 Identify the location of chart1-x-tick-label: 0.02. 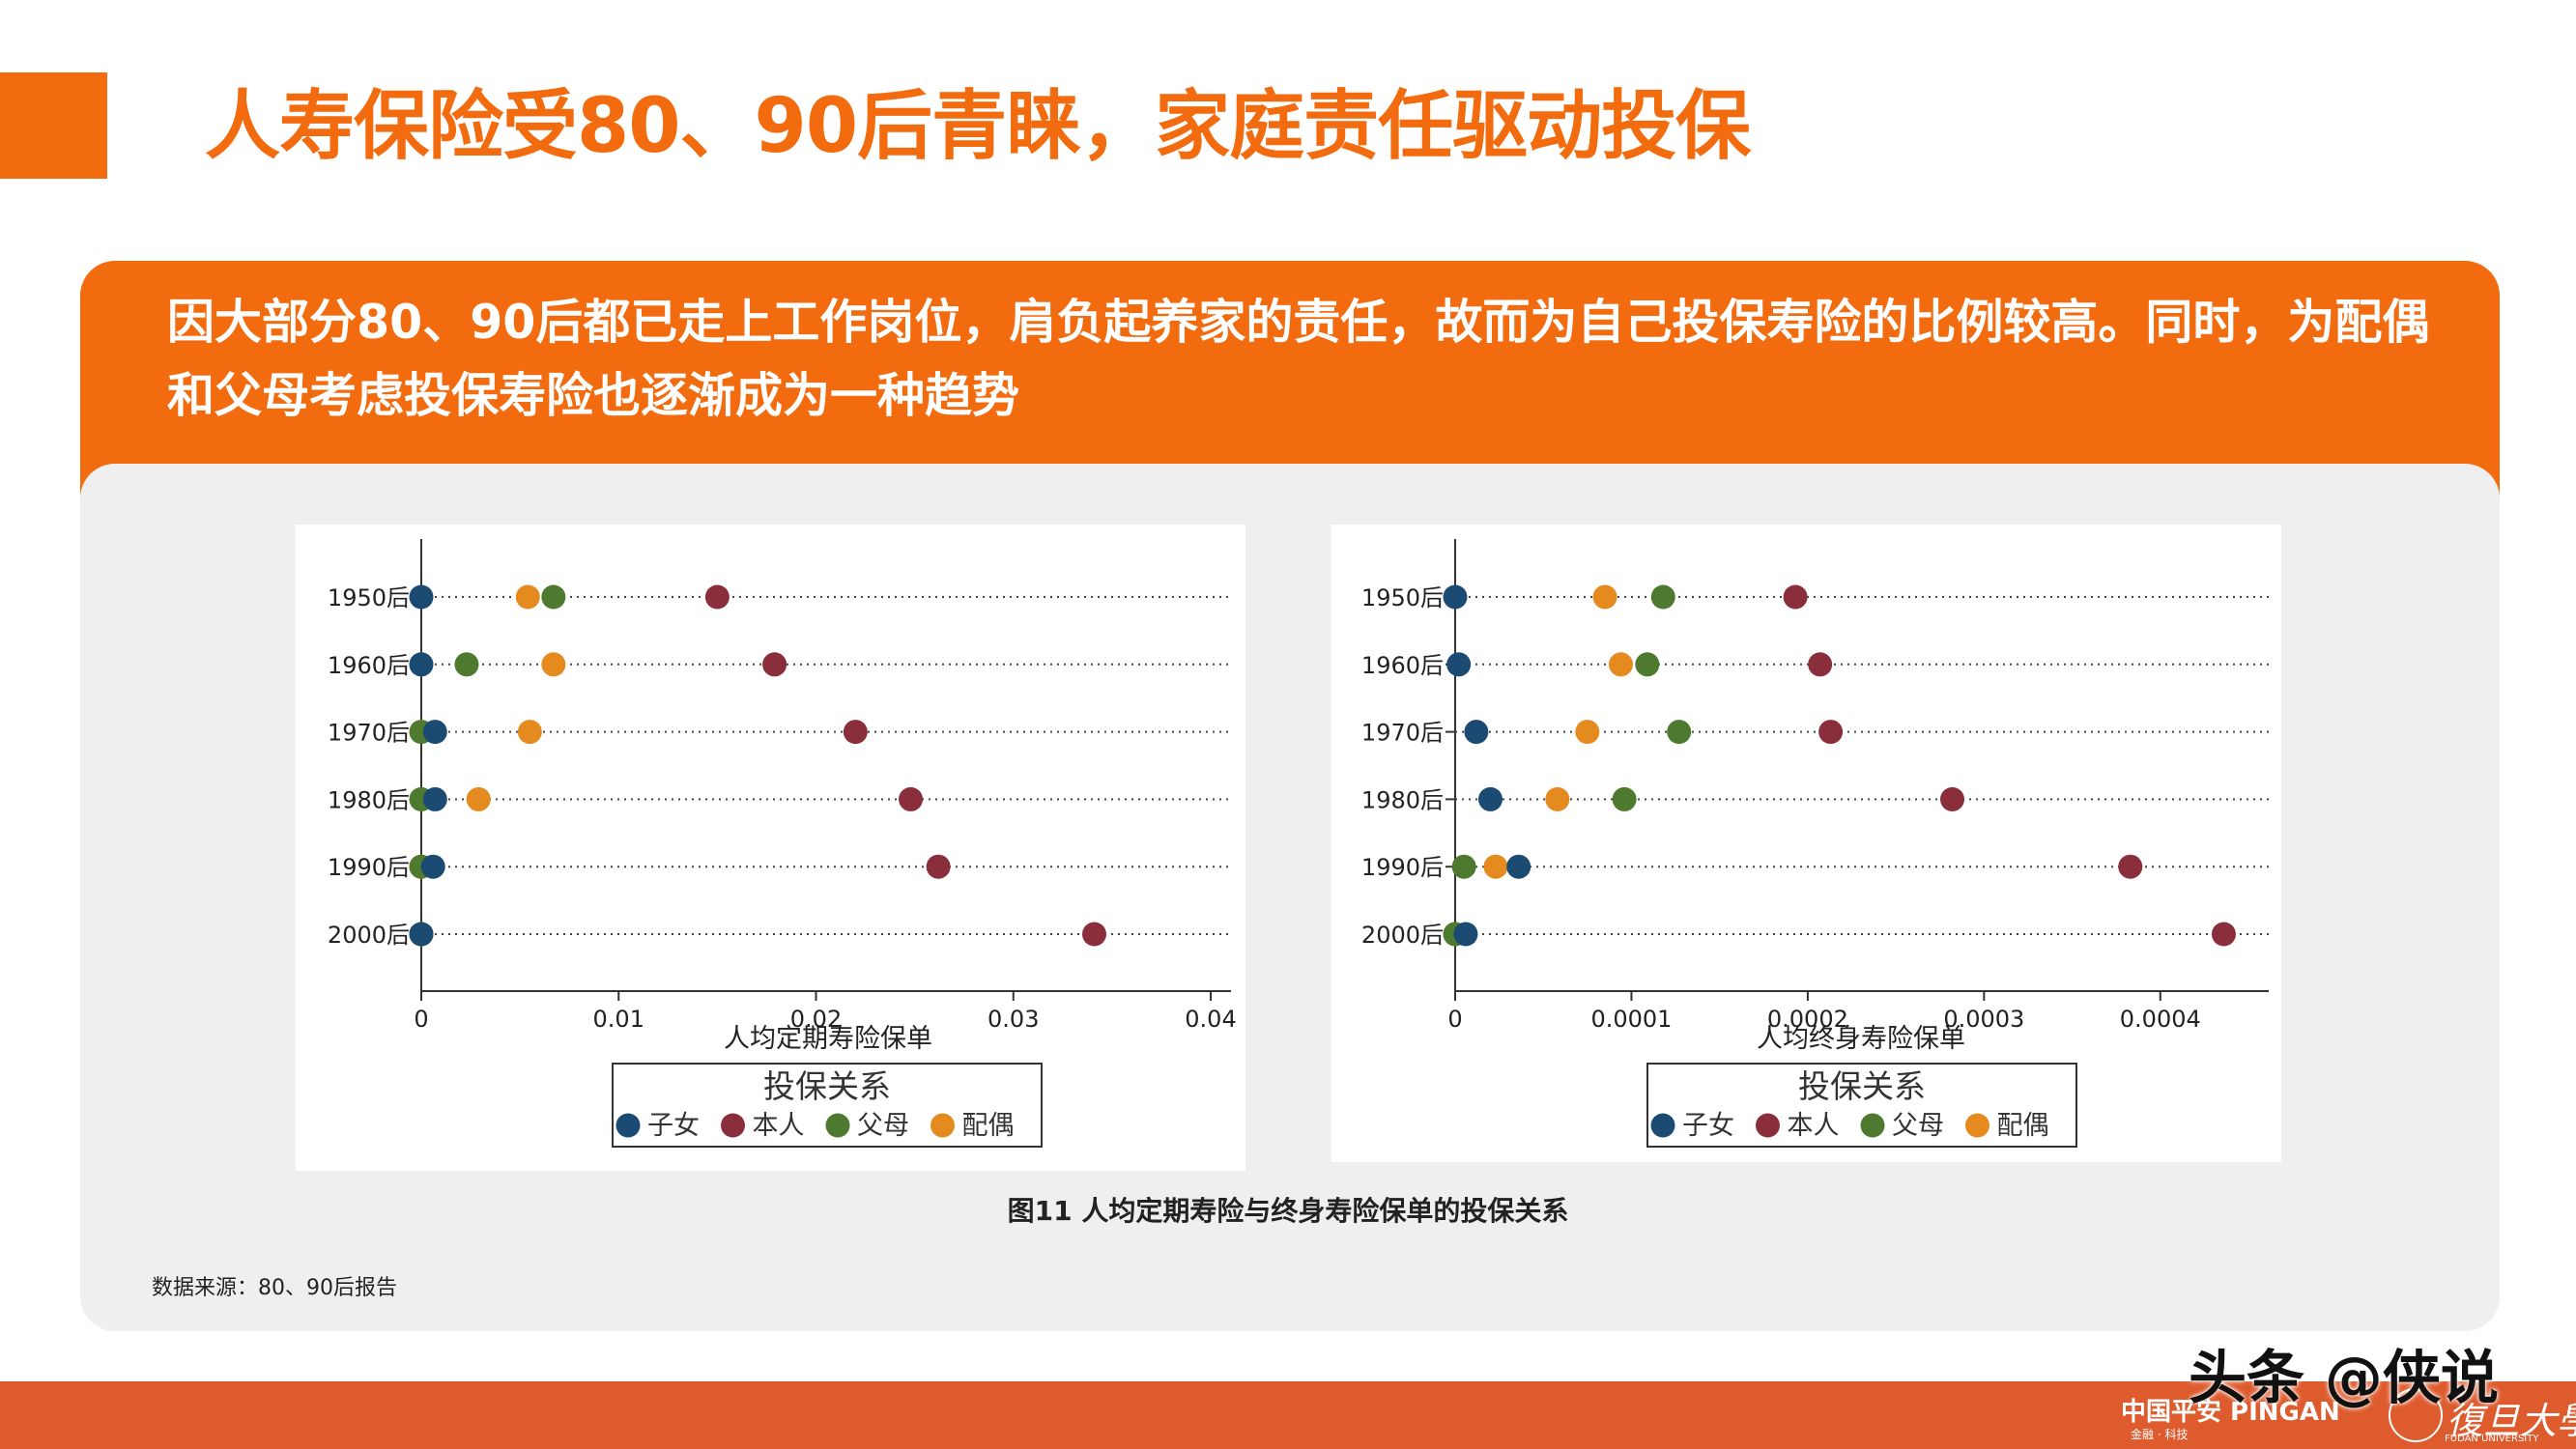
(816, 1019).